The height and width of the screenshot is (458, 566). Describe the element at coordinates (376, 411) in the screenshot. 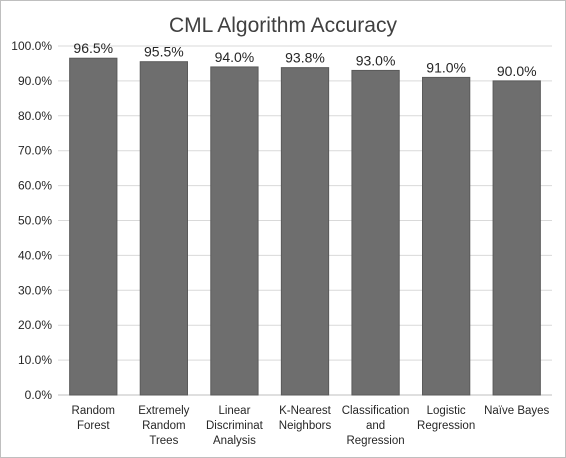

I see `x-tick-label-line: Classification` at that location.